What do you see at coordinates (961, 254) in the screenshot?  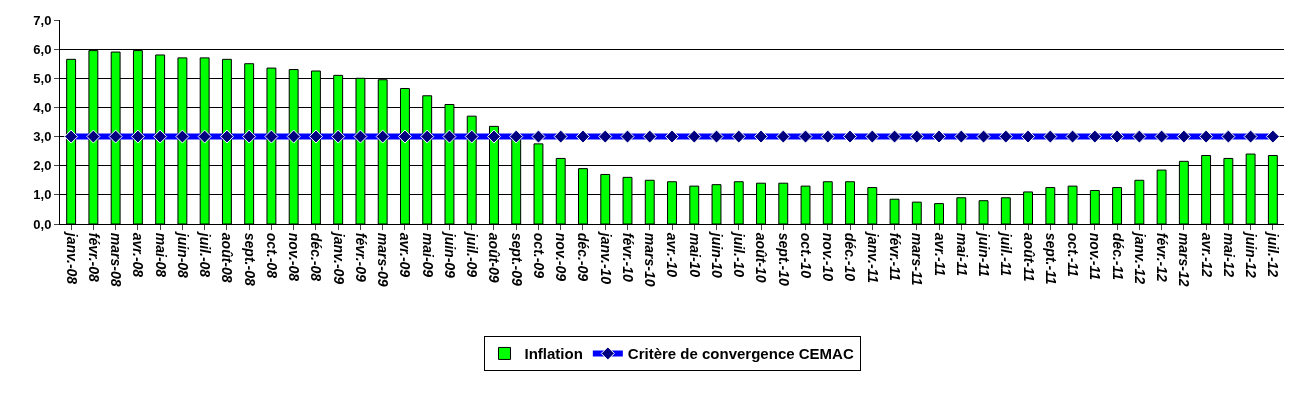 I see `x-tick-label: mai-11` at bounding box center [961, 254].